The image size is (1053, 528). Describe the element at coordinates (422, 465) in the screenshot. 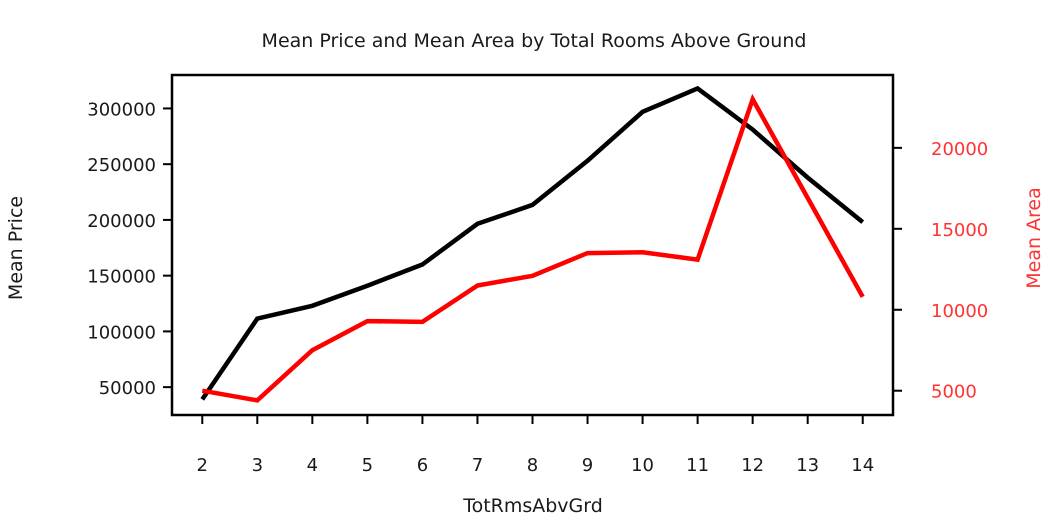

I see `x-tick-label: 6` at that location.